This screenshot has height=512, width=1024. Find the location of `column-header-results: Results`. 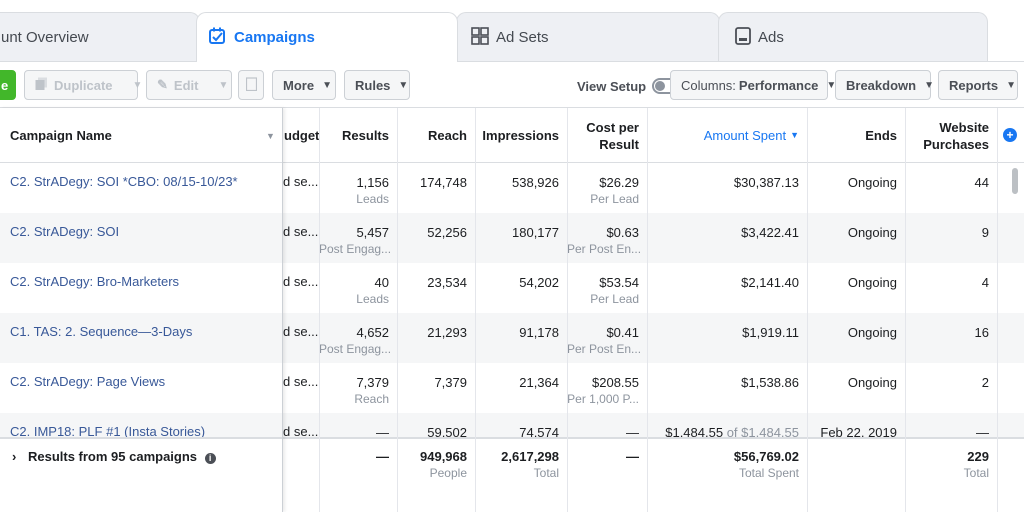

column-header-results: Results is located at coordinates (358, 135).